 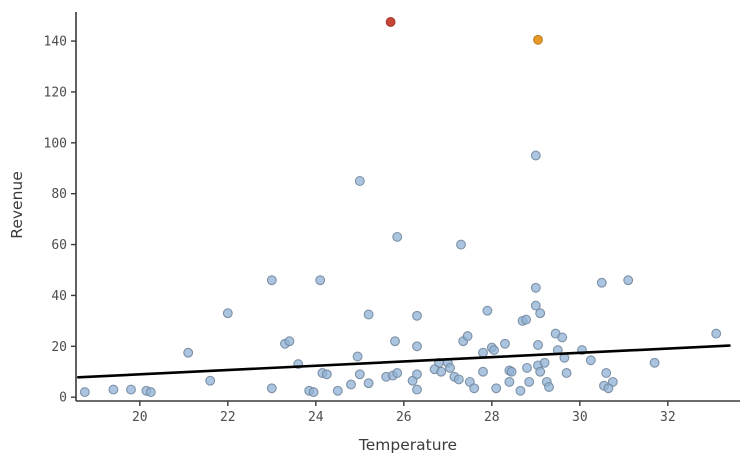 I want to click on x-tick-label: 28, so click(x=492, y=417).